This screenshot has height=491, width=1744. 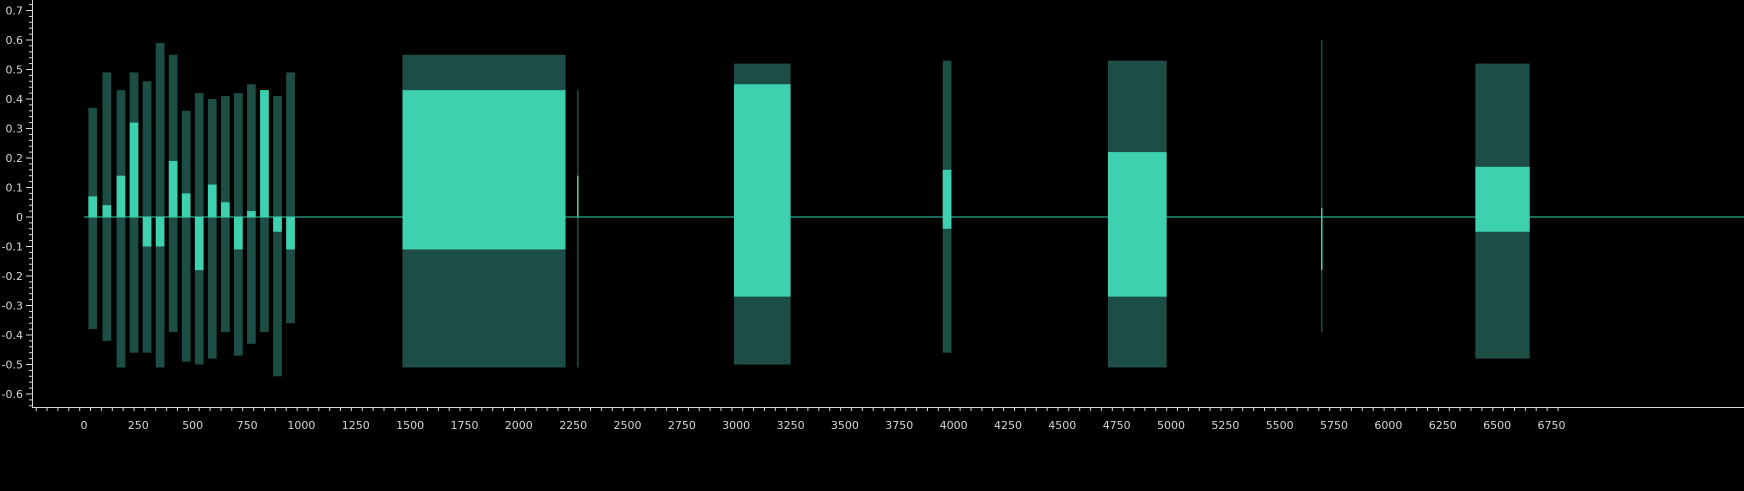 I want to click on x-tick-label: 5000, so click(x=1171, y=425).